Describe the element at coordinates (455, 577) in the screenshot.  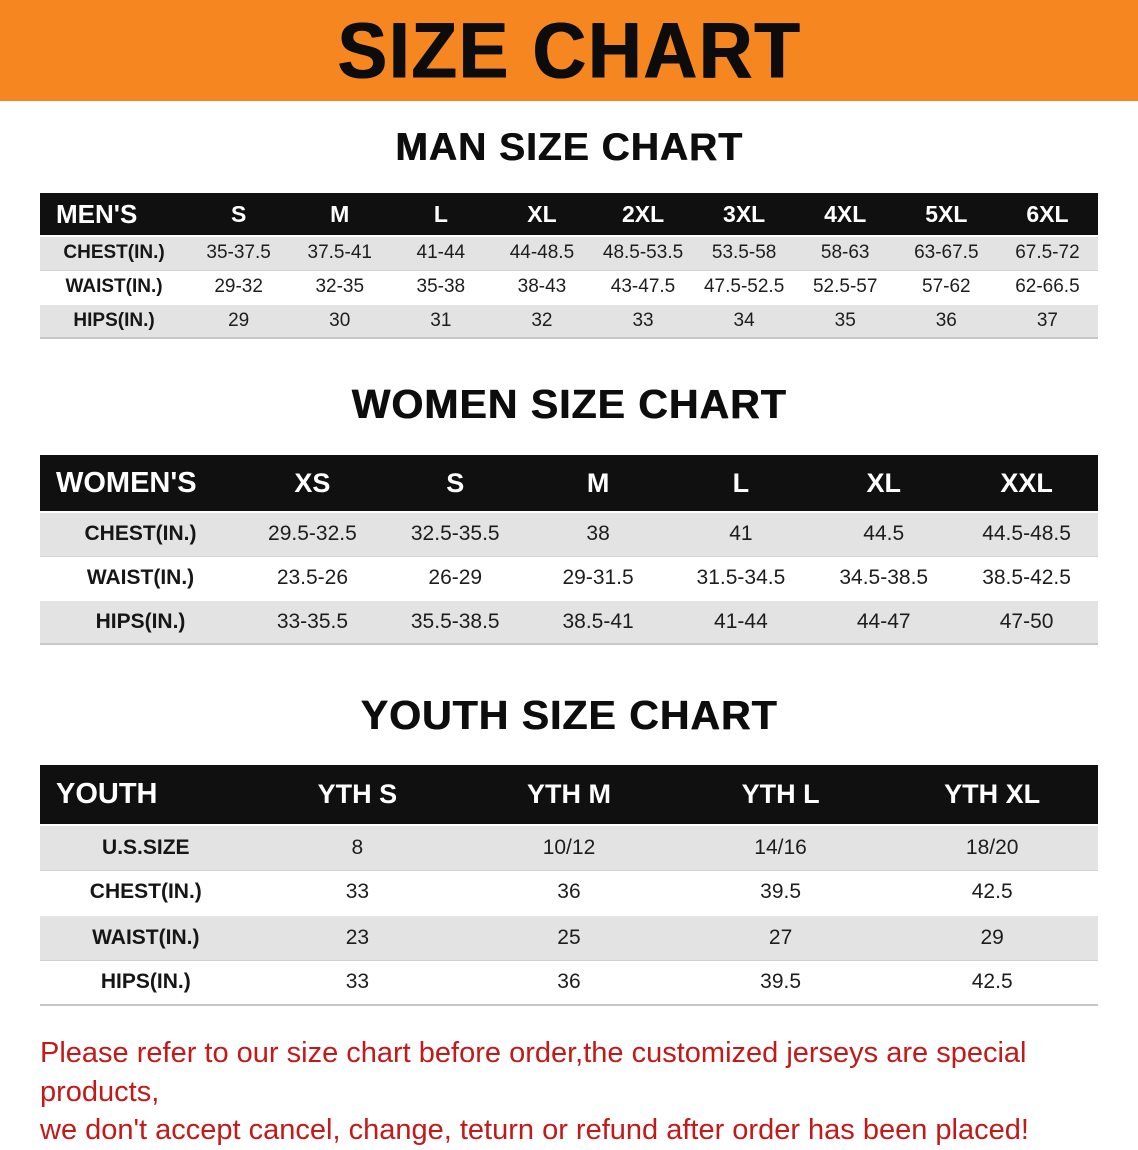
I see `size-value-cell: 26-29` at that location.